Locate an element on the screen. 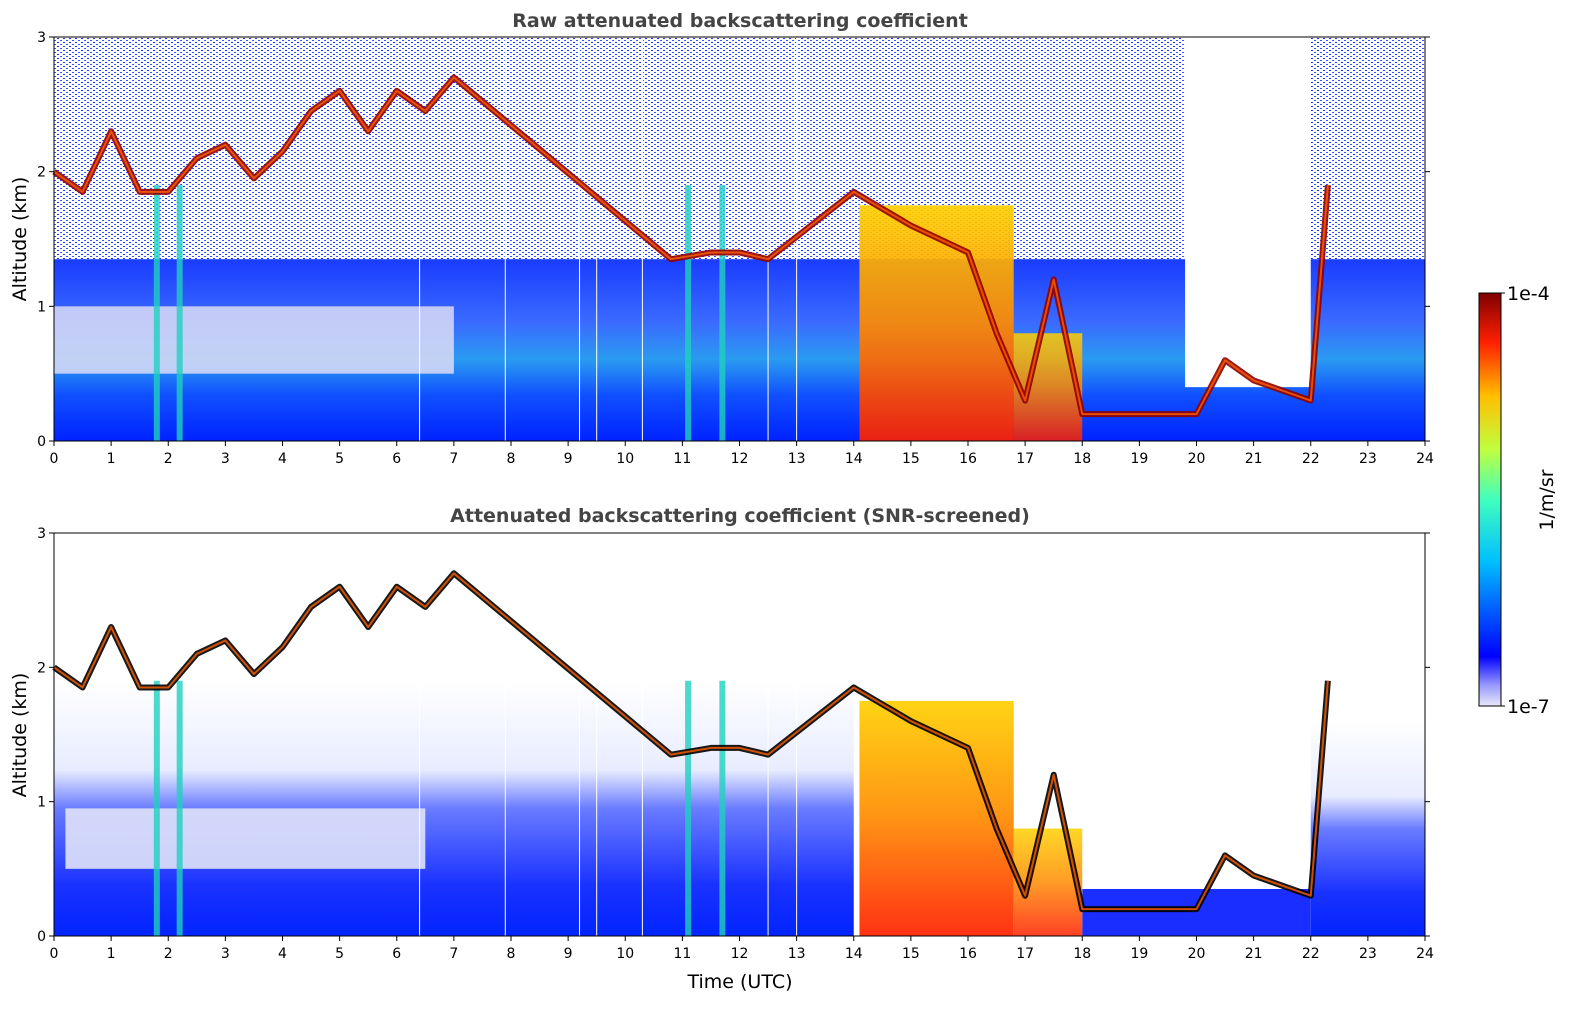  top-x-ticks: 0 1 2 3 4 5 6 7 8 9 10 11 12 13 14 15 16 17 18 19 20 21 22 23 24 is located at coordinates (742, 454).